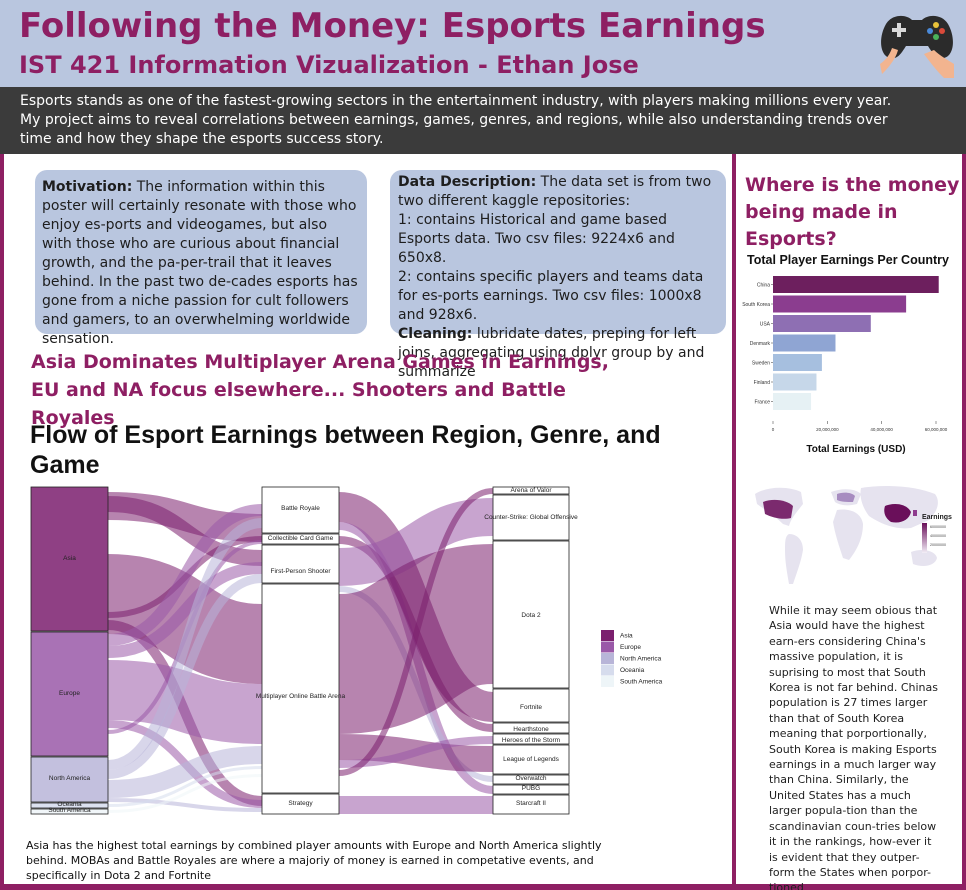 The height and width of the screenshot is (890, 966). What do you see at coordinates (853, 535) in the screenshot?
I see `world-earnings-map: Earnings 60000000 40000000 20000000` at bounding box center [853, 535].